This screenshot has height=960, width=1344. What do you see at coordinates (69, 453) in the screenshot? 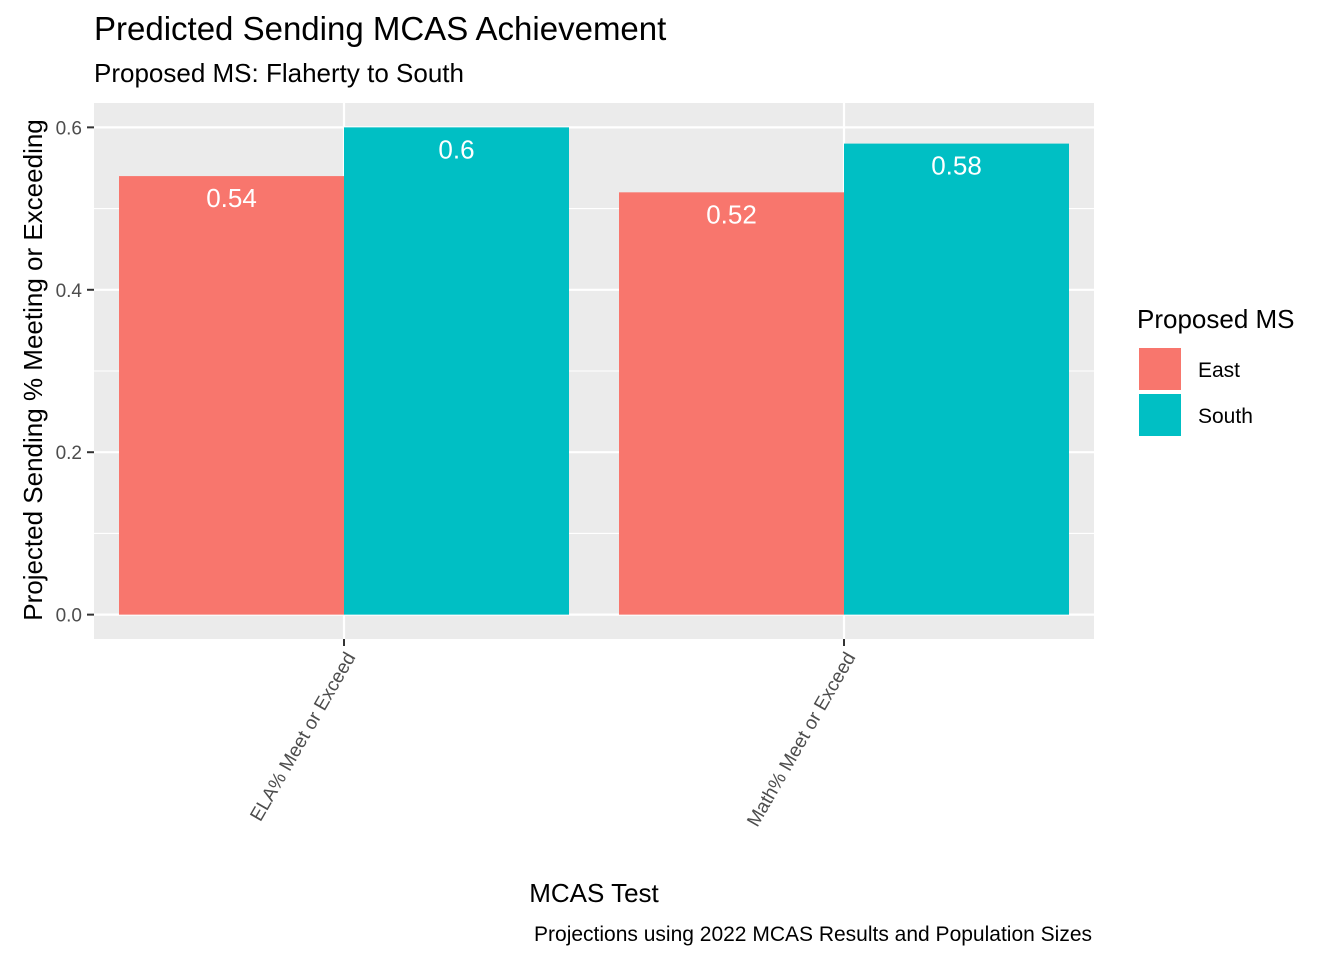
I see `y-tick-label: 0.2` at bounding box center [69, 453].